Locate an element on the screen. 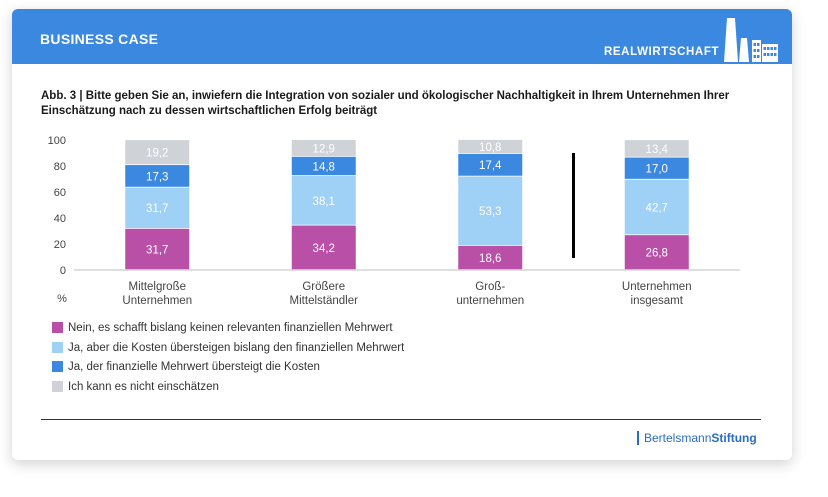 Image resolution: width=828 pixels, height=497 pixels. footer-brand-part2: Stiftung is located at coordinates (734, 438).